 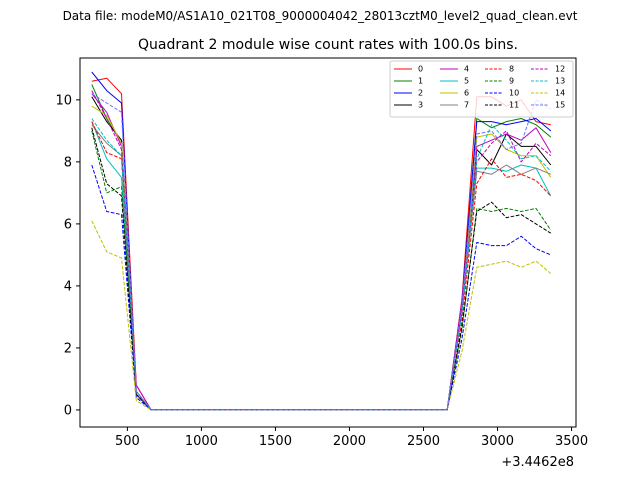 What do you see at coordinates (481, 89) in the screenshot?
I see `legend-box` at bounding box center [481, 89].